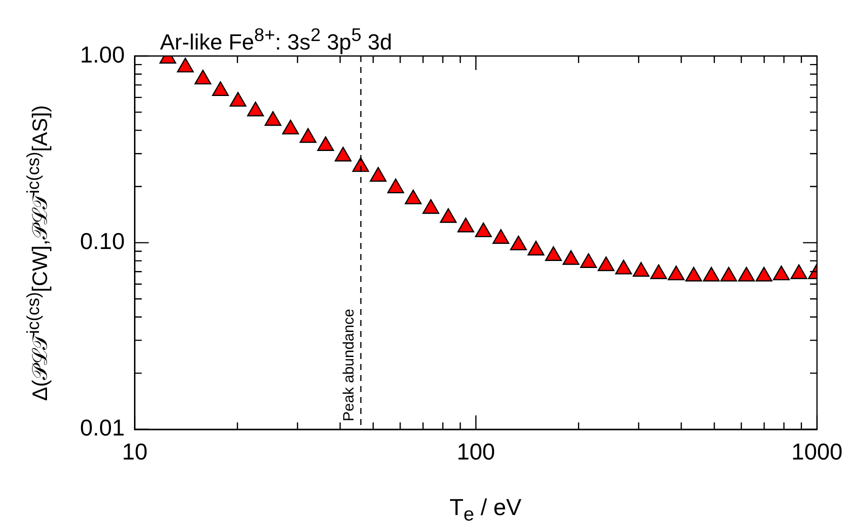 The width and height of the screenshot is (845, 529). I want to click on x-axis-title: T$_{e}$ / eV, so click(485, 510).